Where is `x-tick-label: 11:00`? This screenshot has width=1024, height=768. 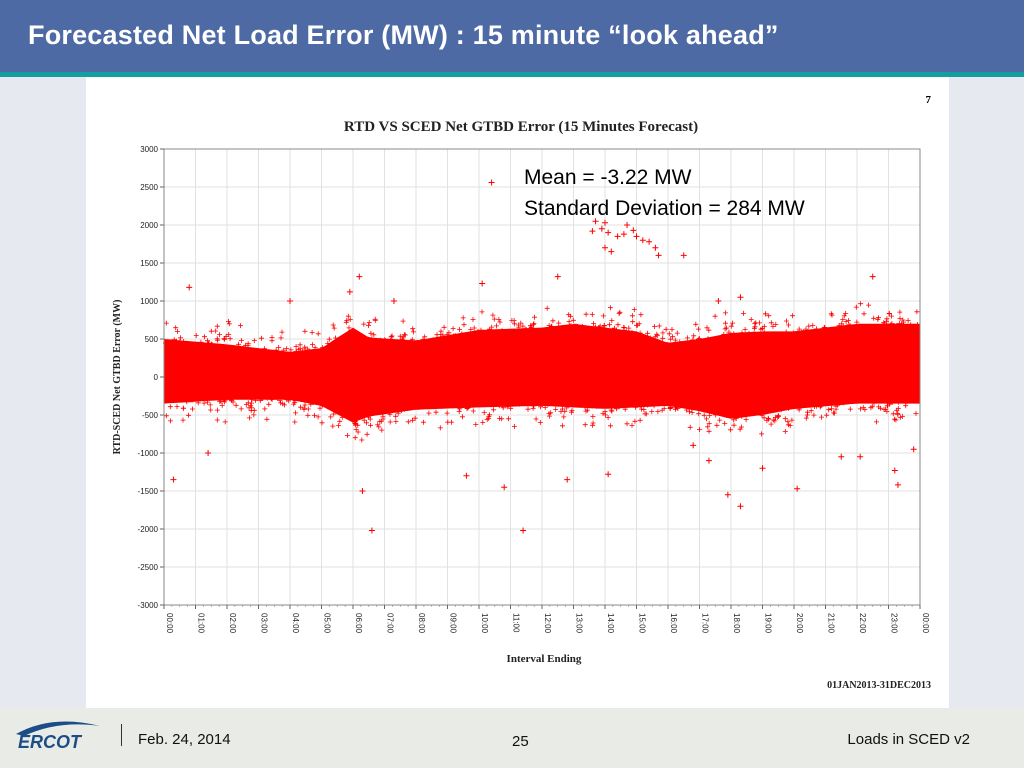 x-tick-label: 11:00 is located at coordinates (516, 623).